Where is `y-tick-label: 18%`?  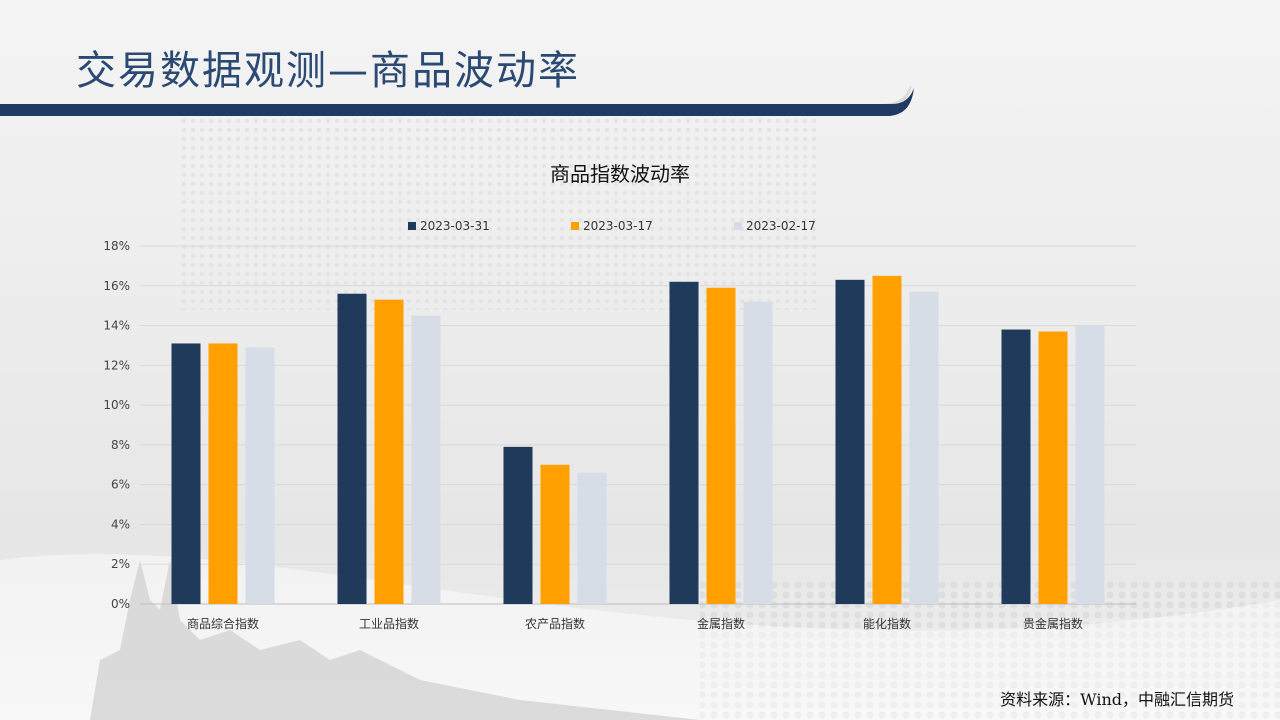 y-tick-label: 18% is located at coordinates (116, 246).